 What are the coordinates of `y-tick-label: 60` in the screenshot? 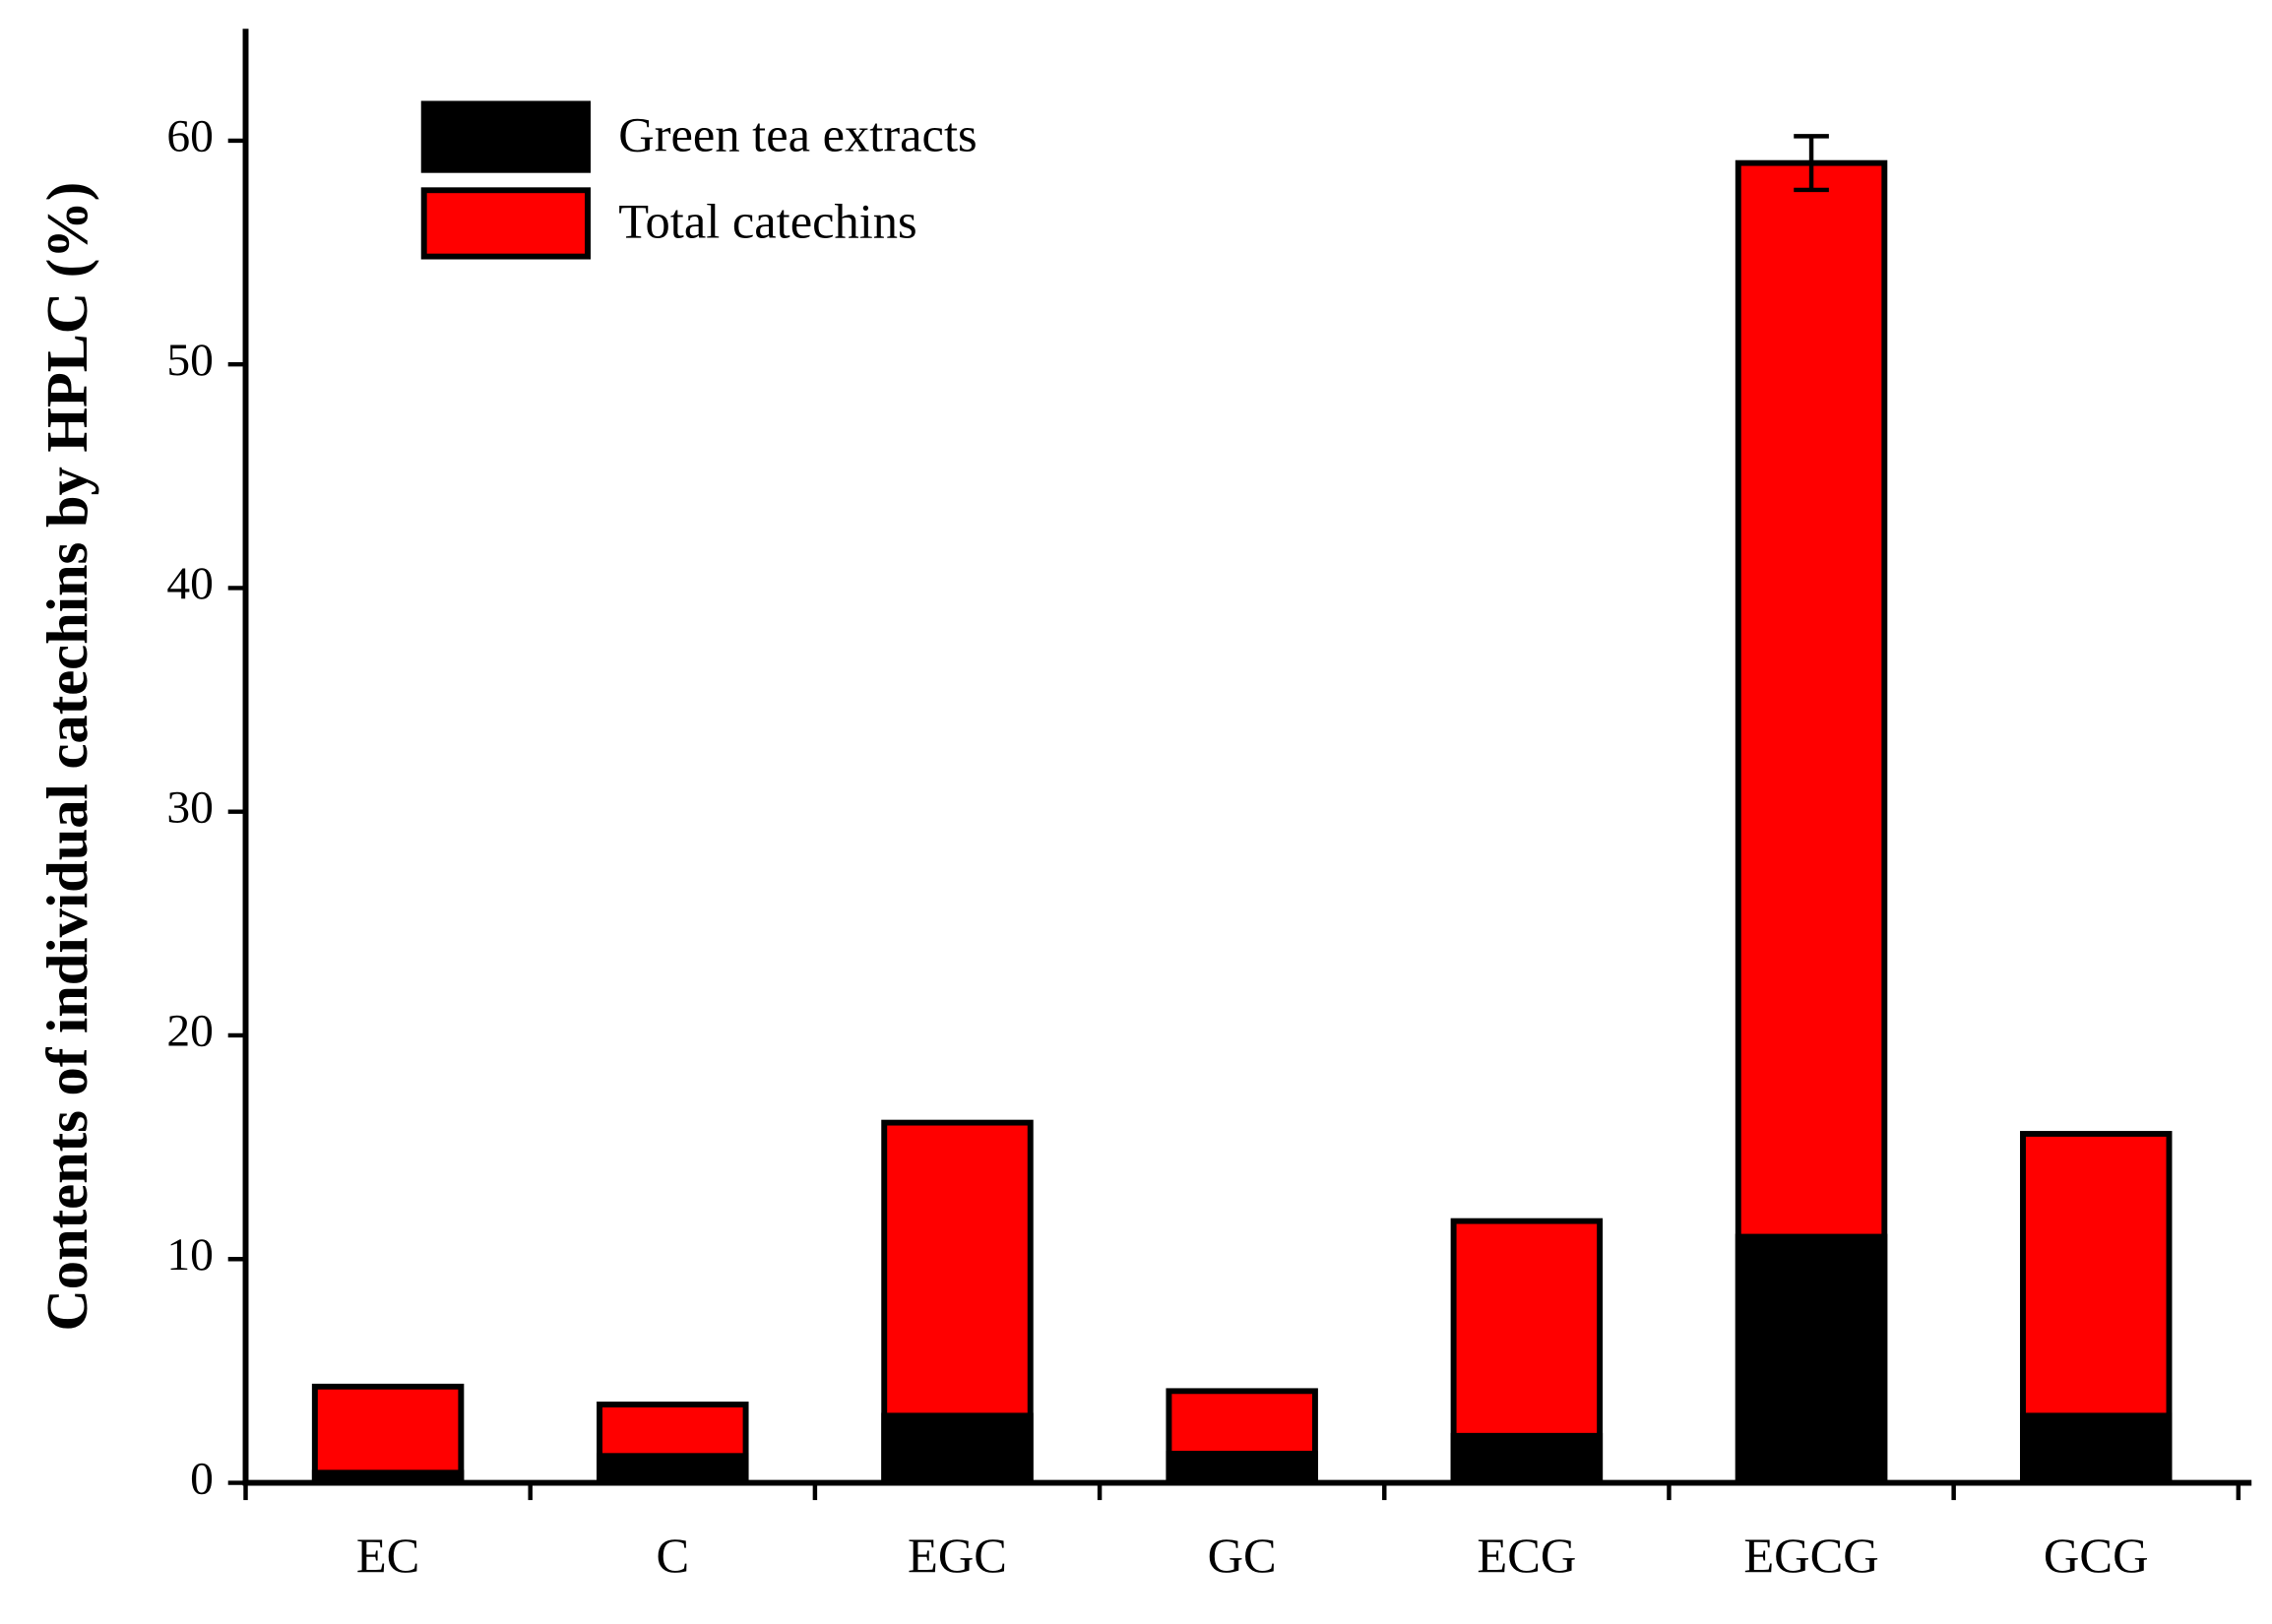 It's located at (190, 136).